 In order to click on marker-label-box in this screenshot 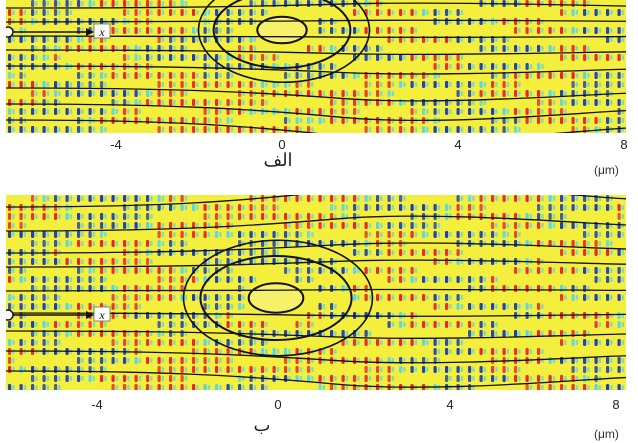, I will do `click(102, 31)`.